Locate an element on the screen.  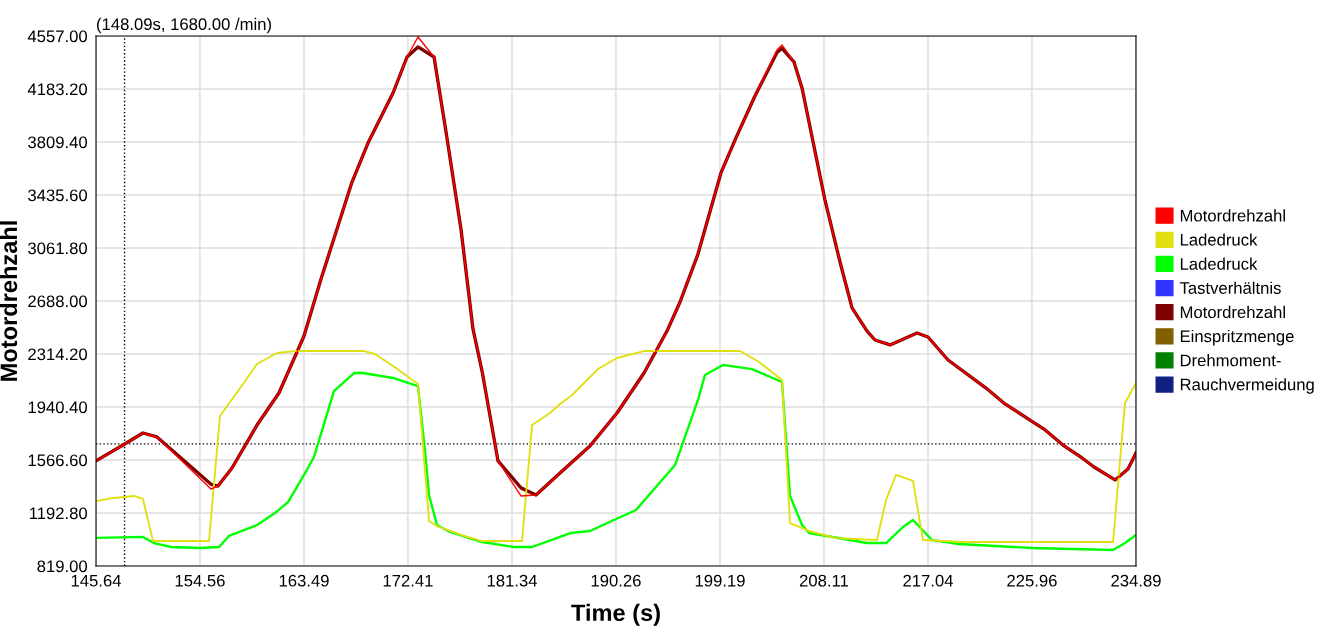
legend-label: Drehmoment- is located at coordinates (1230, 360).